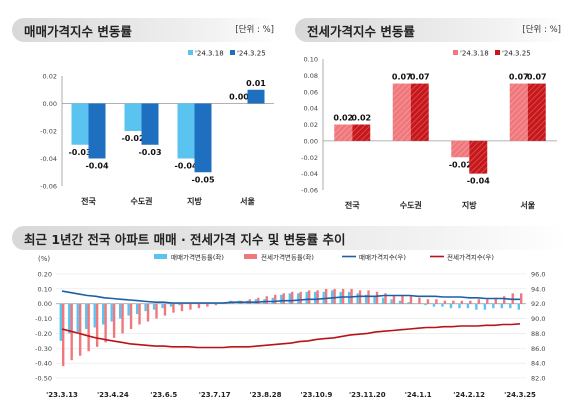  What do you see at coordinates (538, 379) in the screenshot?
I see `right-tick-label: 82.0` at bounding box center [538, 379].